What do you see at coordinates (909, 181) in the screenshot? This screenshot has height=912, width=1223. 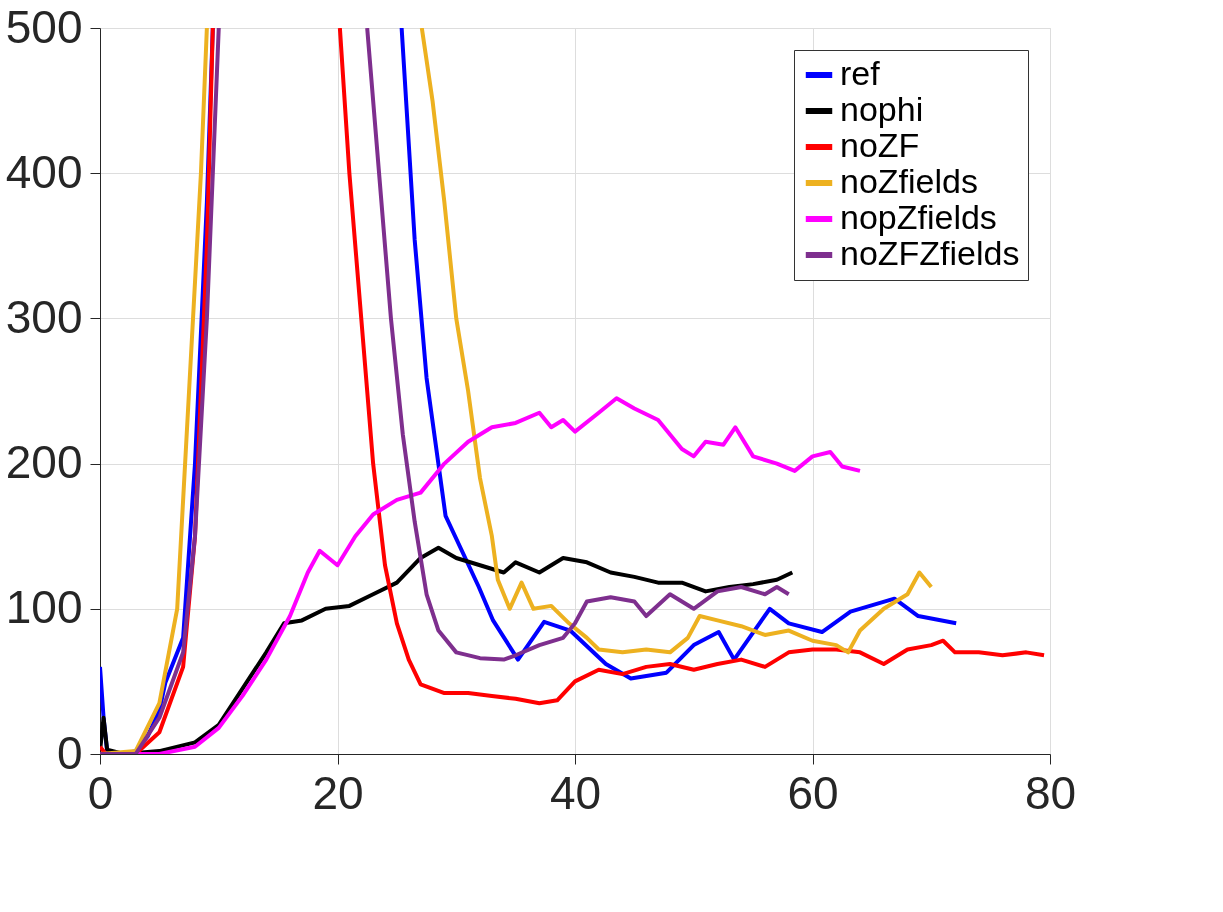 I see `legend-label: noZfields` at bounding box center [909, 181].